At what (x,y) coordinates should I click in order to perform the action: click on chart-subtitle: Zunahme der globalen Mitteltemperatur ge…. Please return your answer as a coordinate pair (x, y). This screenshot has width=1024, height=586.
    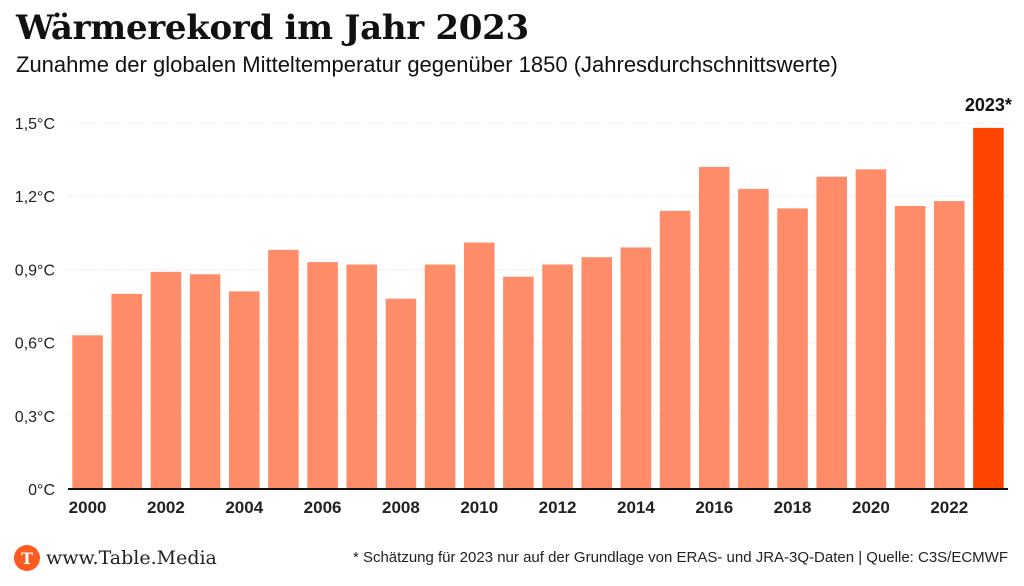
    Looking at the image, I should click on (427, 64).